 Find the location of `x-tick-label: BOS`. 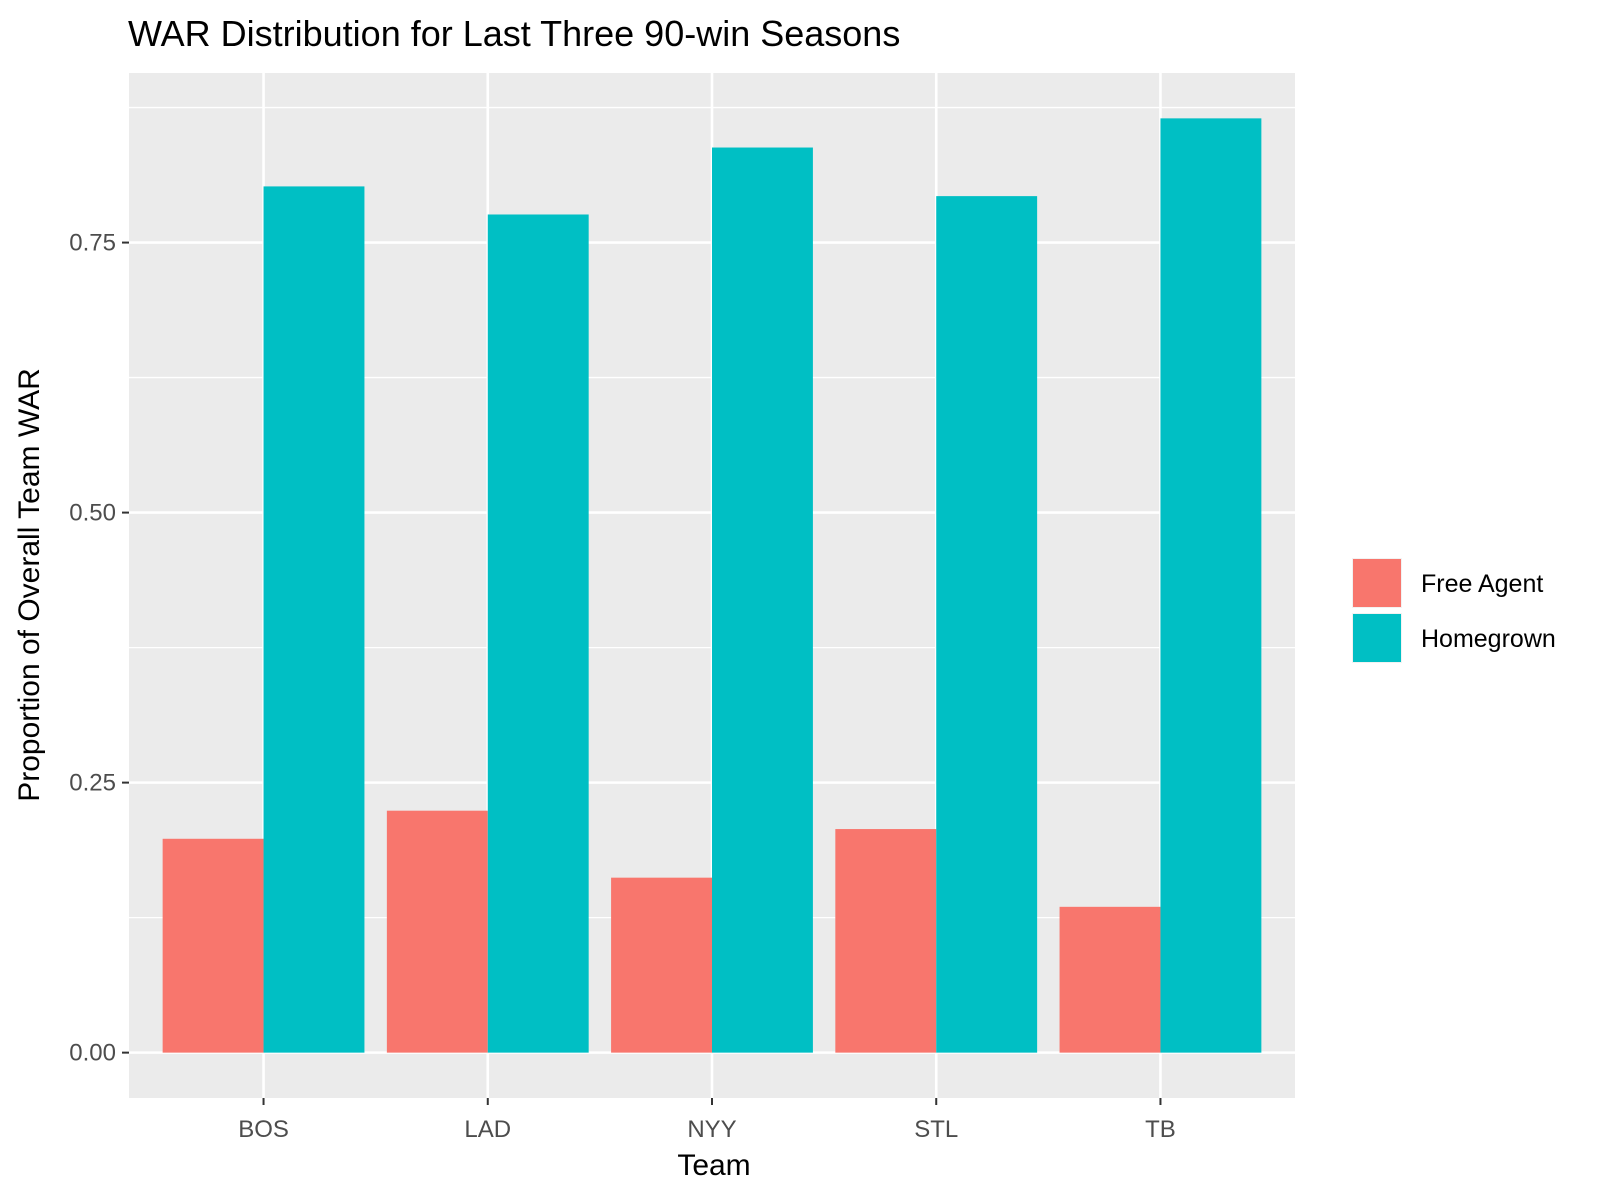

x-tick-label: BOS is located at coordinates (263, 1129).